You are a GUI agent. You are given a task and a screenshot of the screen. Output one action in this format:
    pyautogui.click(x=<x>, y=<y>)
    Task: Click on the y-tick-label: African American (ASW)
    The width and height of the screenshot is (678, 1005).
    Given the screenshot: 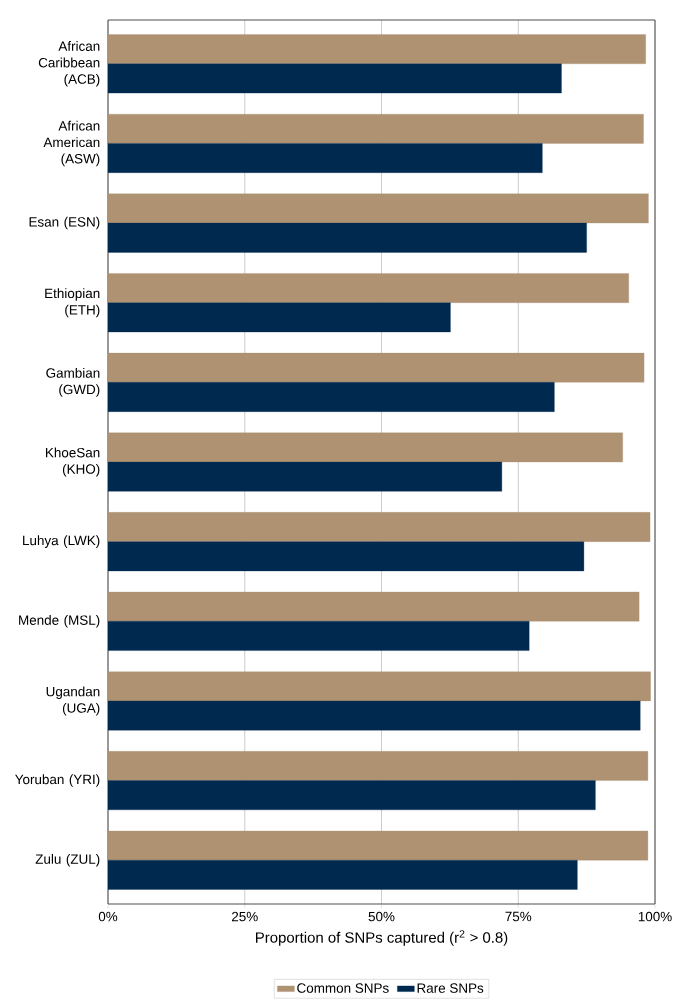 What is the action you would take?
    pyautogui.click(x=71, y=143)
    